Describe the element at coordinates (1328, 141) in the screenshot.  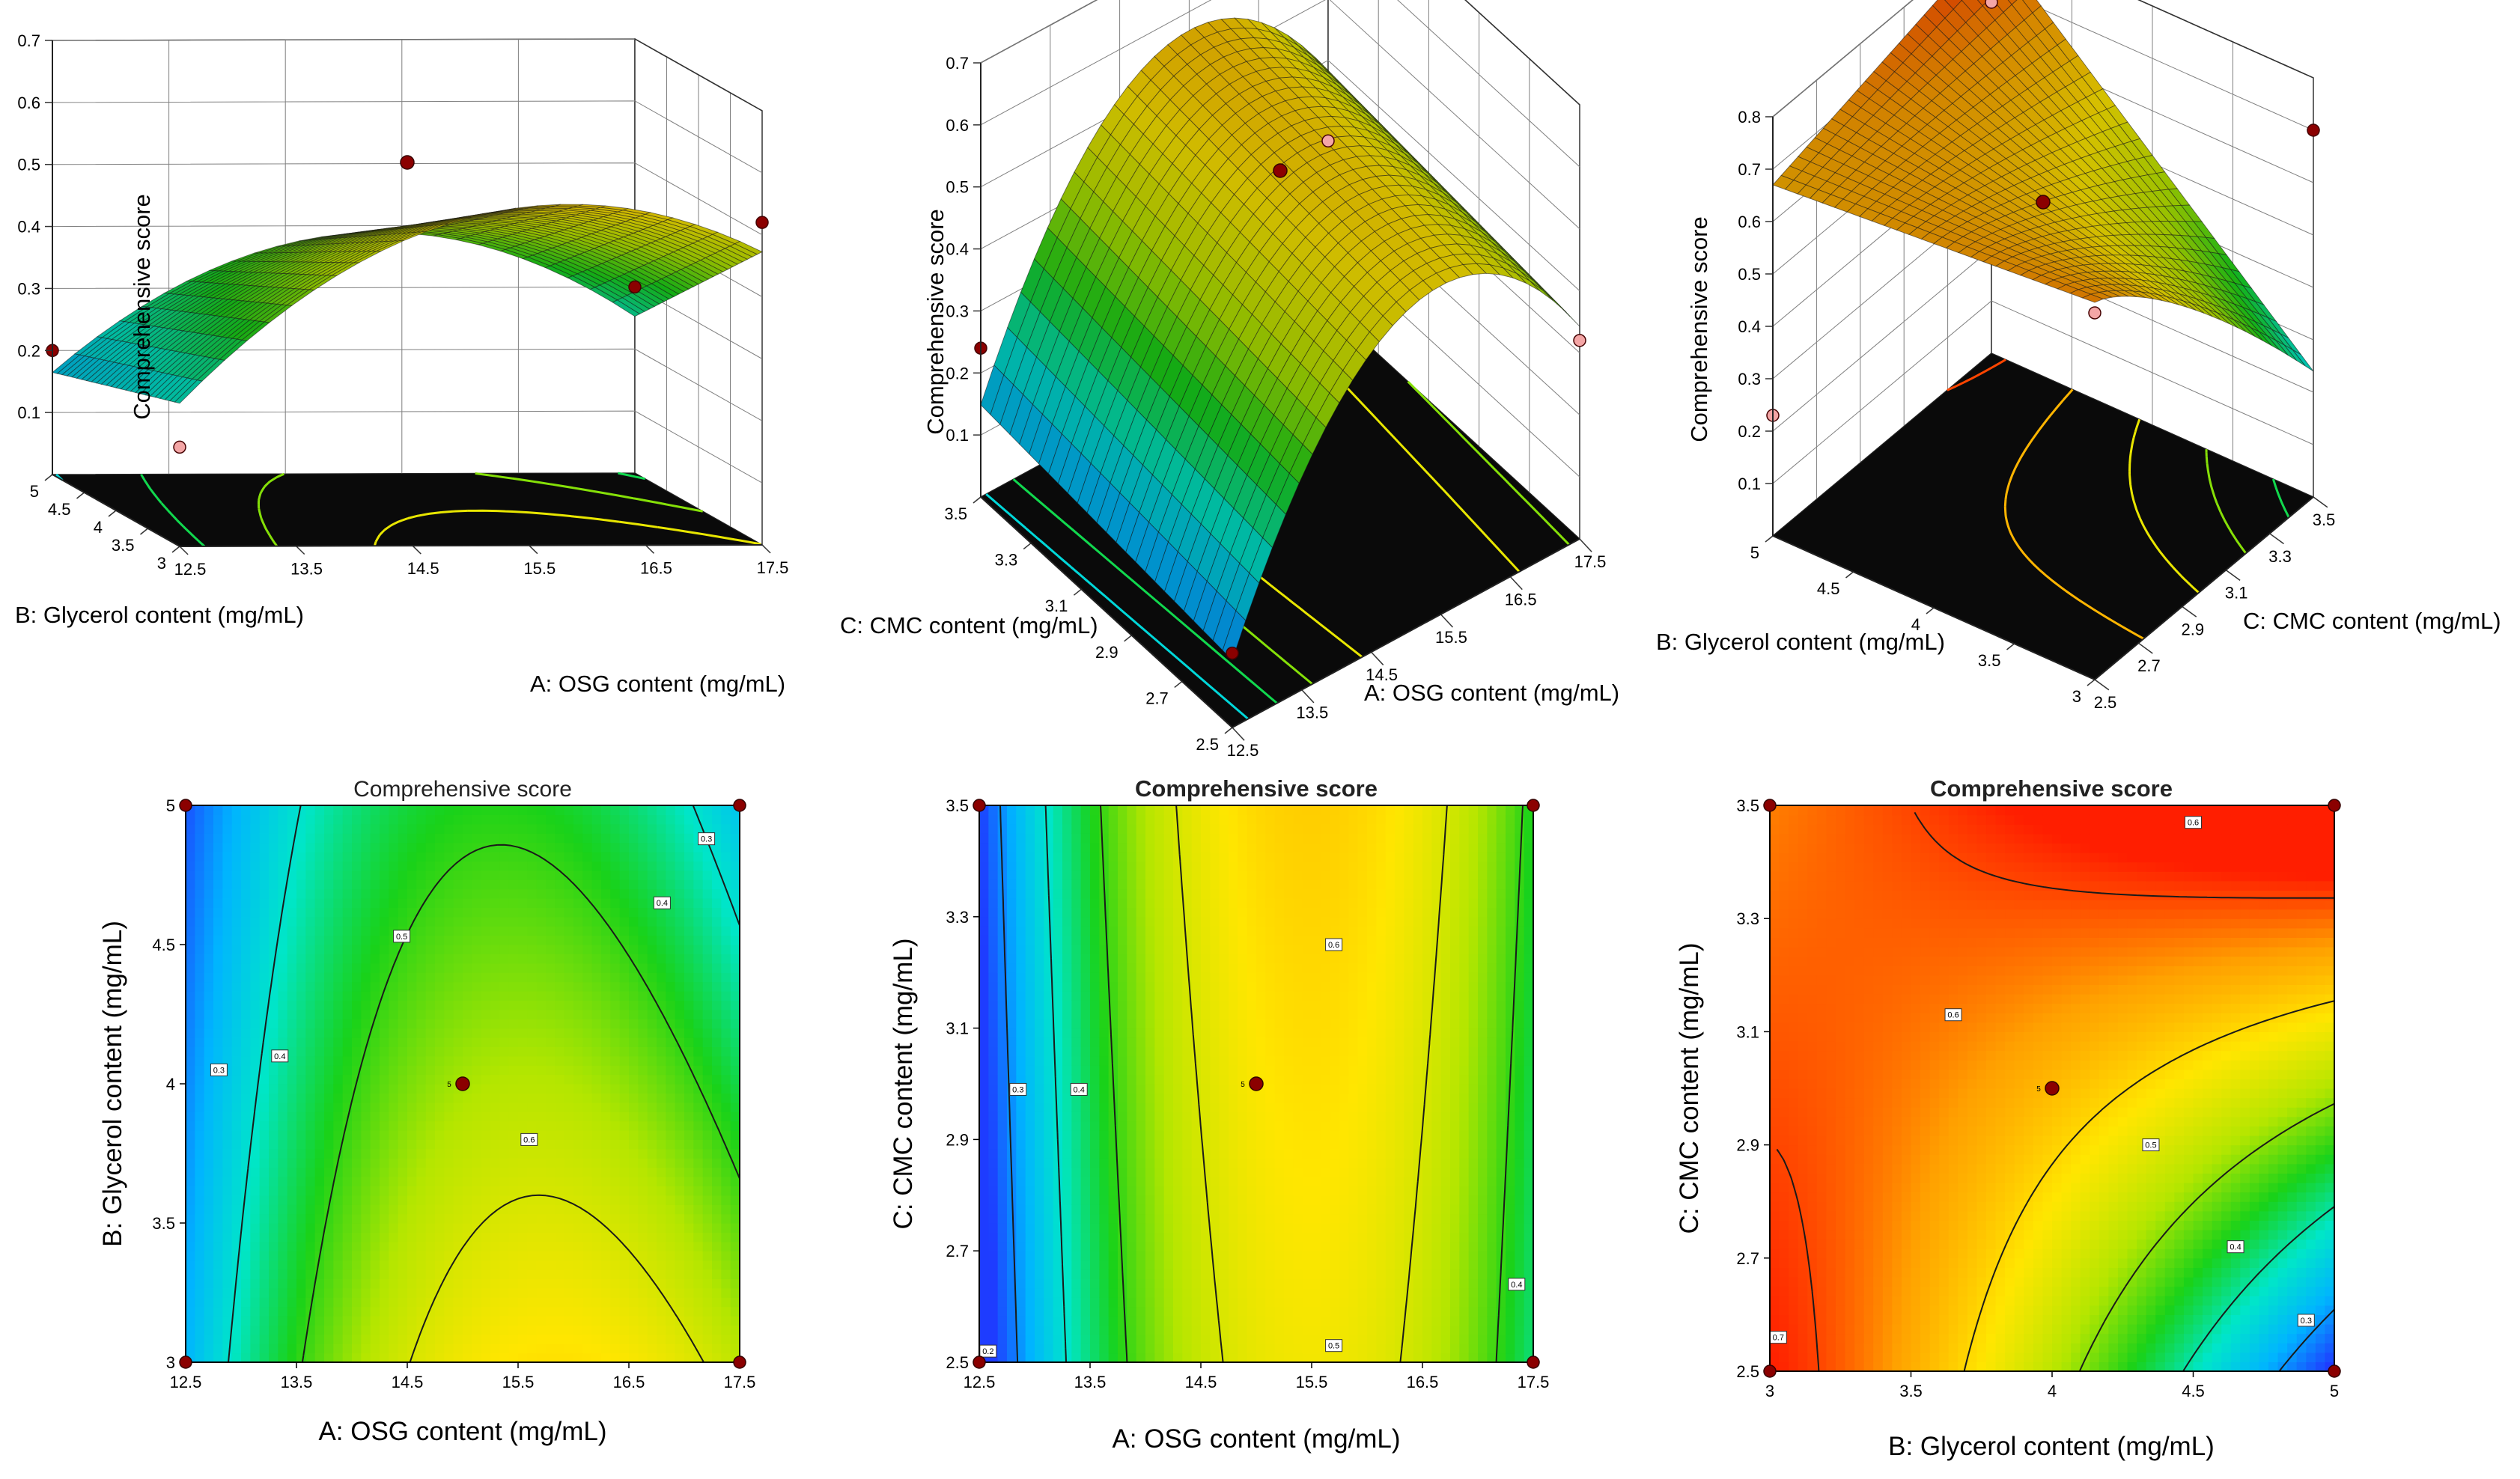
I see `corner-design-point` at that location.